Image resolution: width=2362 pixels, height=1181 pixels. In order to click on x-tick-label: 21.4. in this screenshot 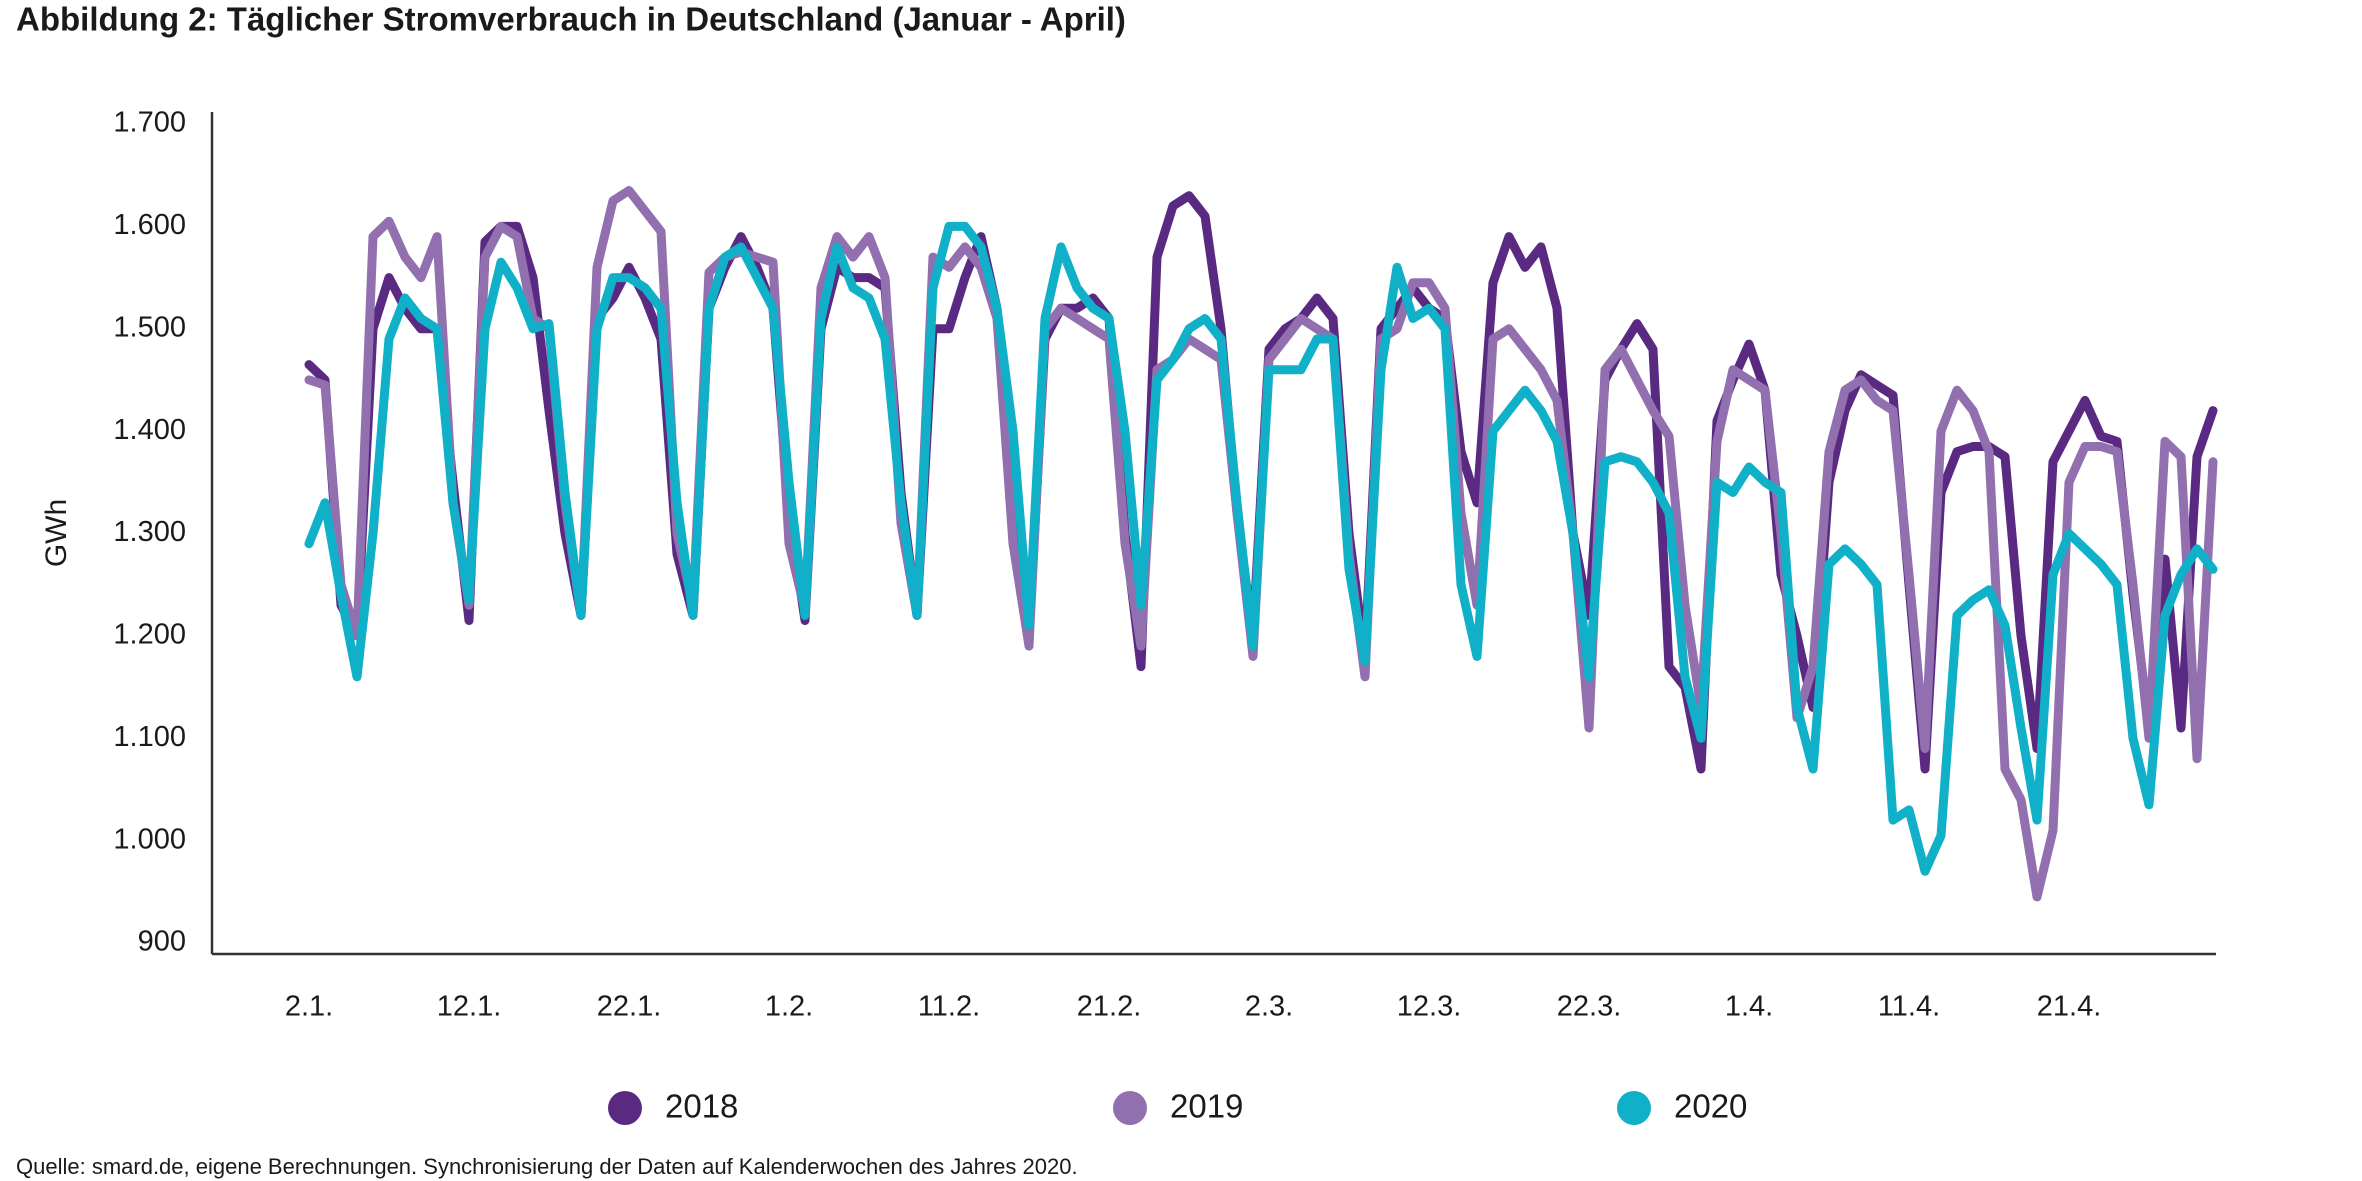, I will do `click(2069, 1007)`.